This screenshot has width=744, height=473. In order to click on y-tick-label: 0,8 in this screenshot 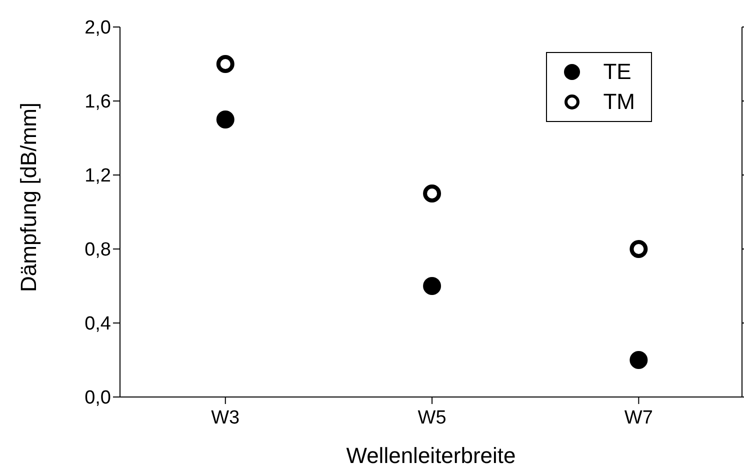, I will do `click(97, 250)`.